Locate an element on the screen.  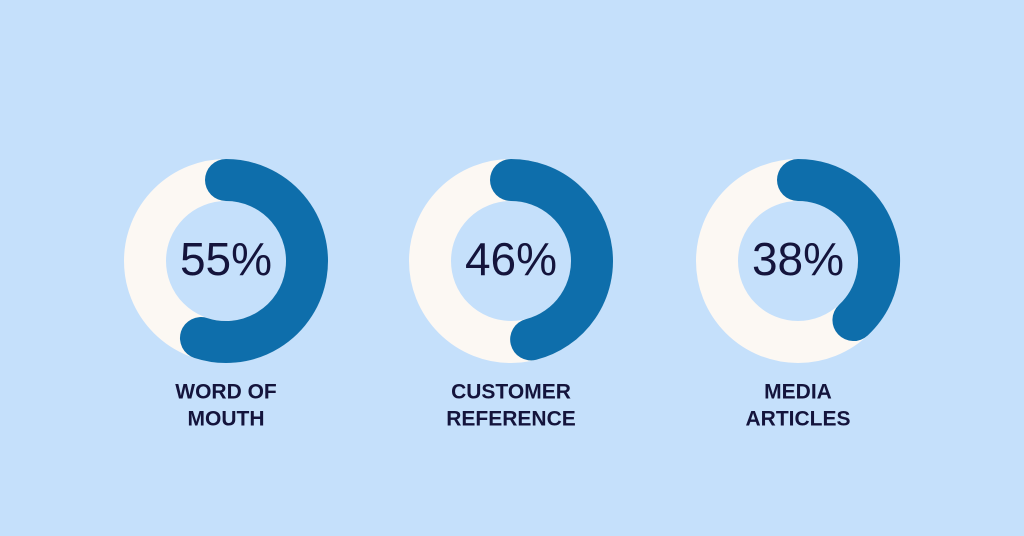
percent-label: 38% is located at coordinates (798, 259).